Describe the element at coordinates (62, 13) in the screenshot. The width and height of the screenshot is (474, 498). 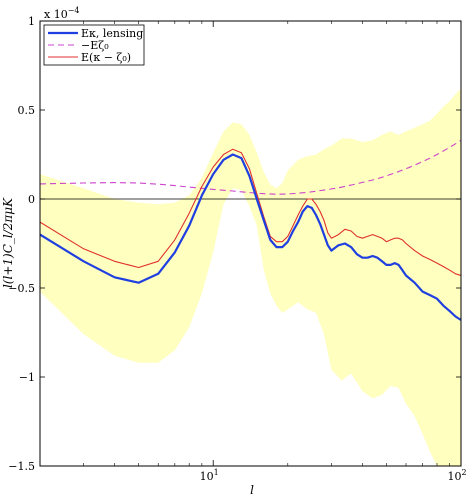
I see `y-multiplier-label: x 10−4` at that location.